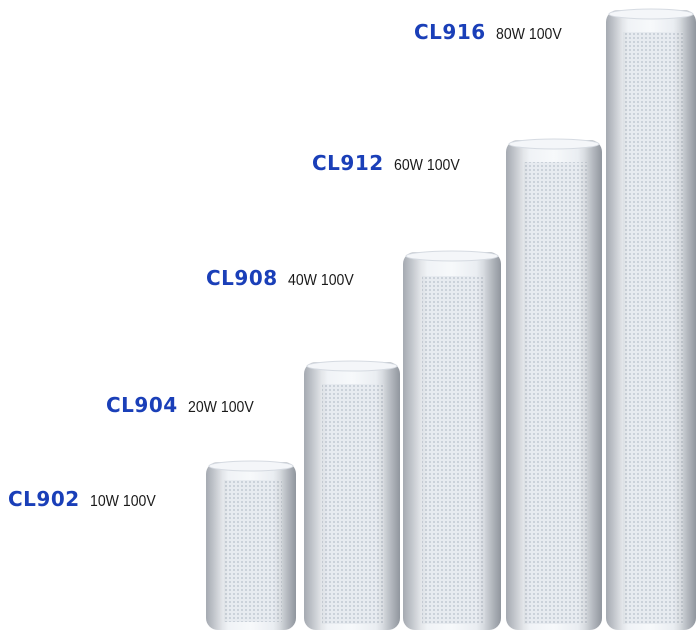  I want to click on model-spec: 60W 100V, so click(426, 165).